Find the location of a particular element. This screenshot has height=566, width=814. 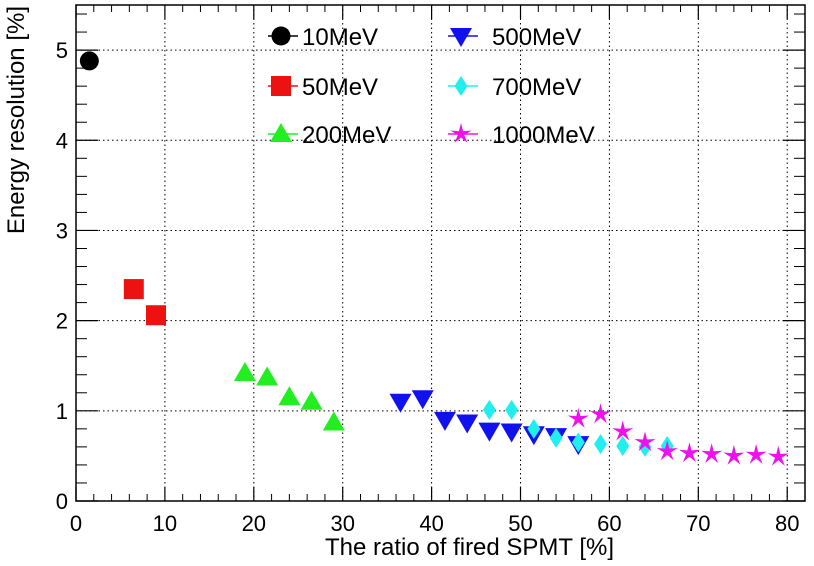

x-tick-label: 40 is located at coordinates (431, 523).